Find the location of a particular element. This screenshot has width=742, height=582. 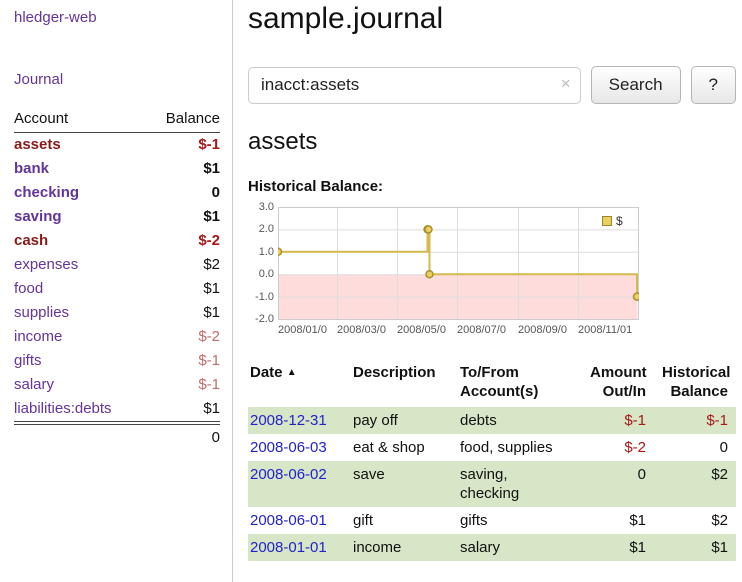

transaction-date-link: 2008-12-31 is located at coordinates (288, 420).